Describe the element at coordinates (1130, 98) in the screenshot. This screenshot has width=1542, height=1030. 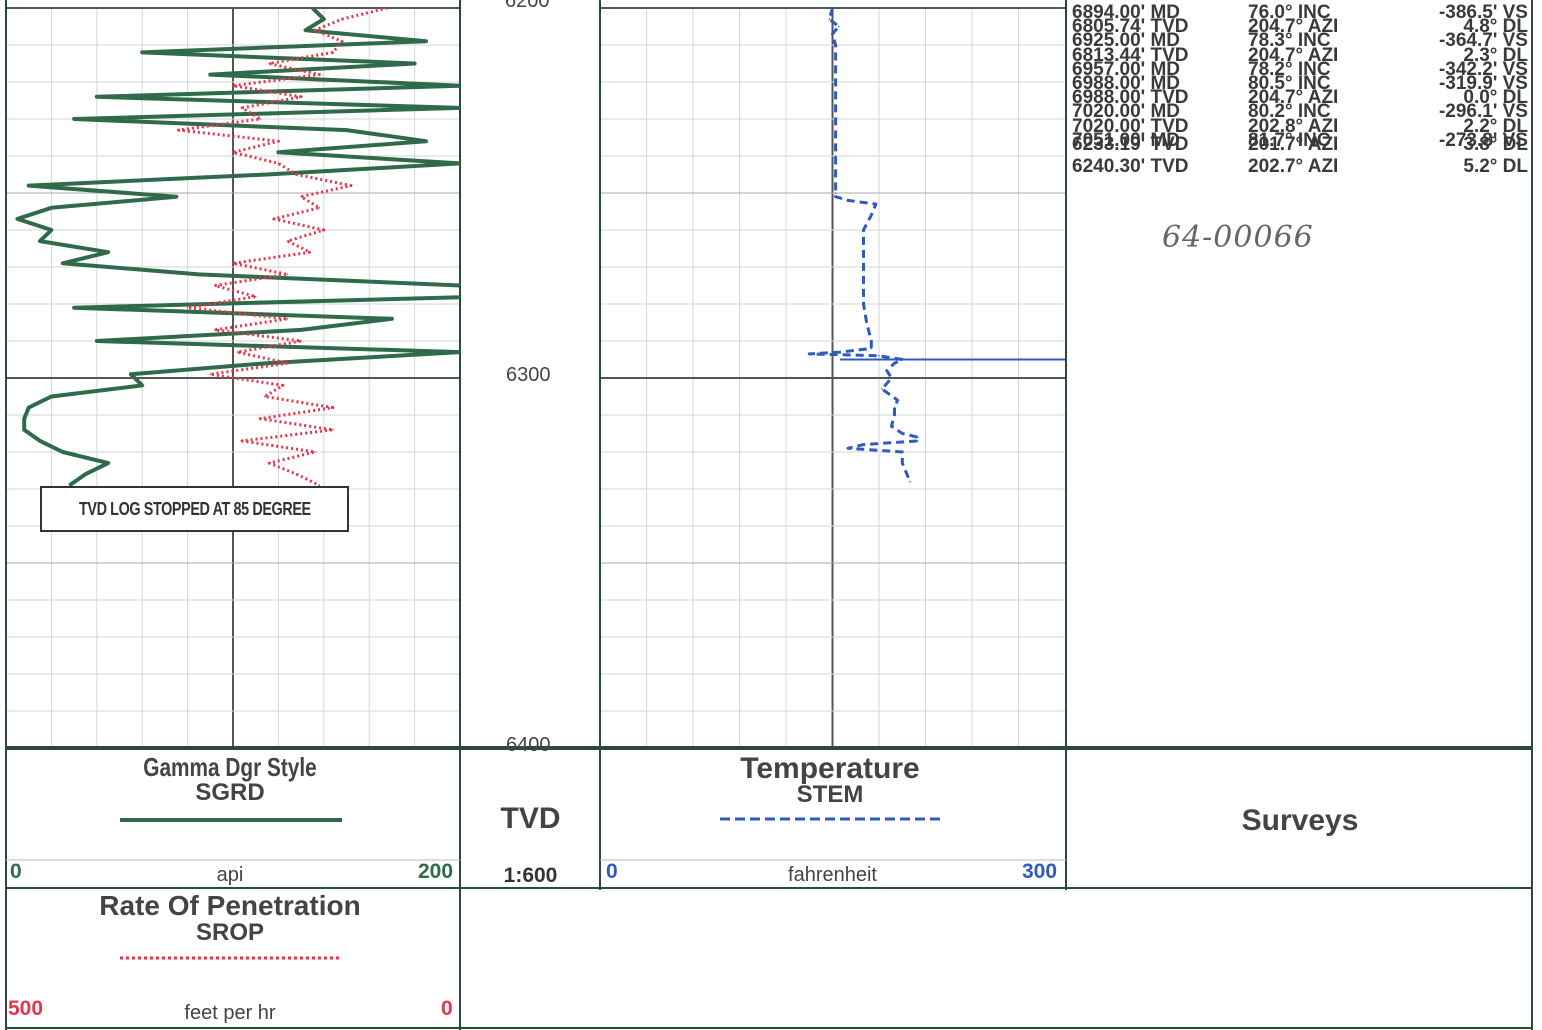
I see `survey-depth: 6988.00' TVD` at that location.